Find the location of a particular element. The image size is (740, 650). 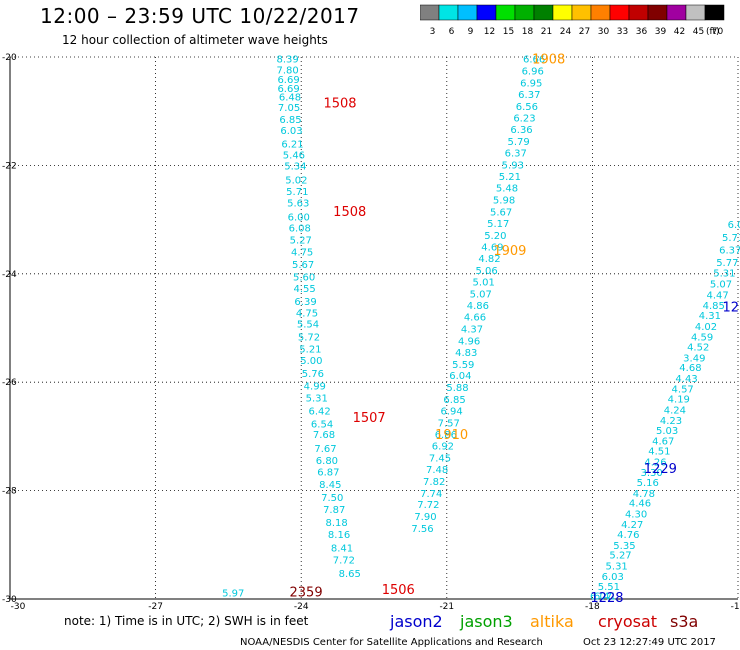

scale-label: 39 is located at coordinates (661, 32).